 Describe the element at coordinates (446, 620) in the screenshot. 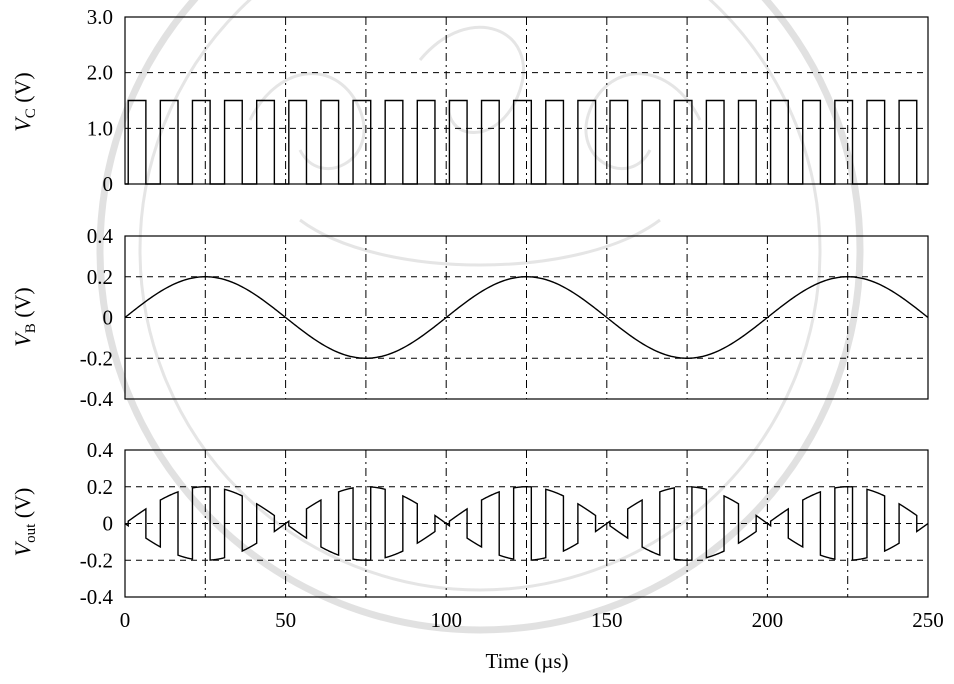

I see `x-tick-label: 100` at that location.